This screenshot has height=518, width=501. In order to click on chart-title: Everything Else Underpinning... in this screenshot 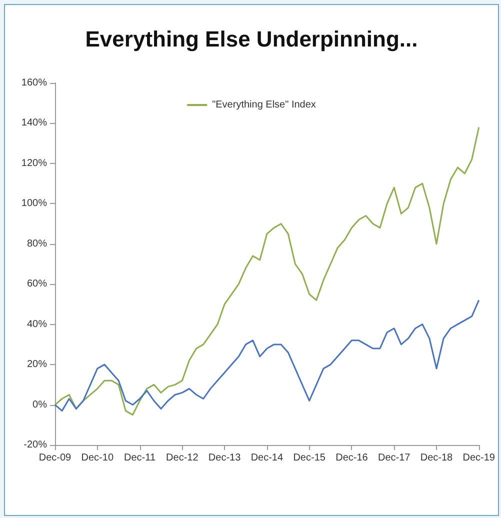, I will do `click(251, 39)`.